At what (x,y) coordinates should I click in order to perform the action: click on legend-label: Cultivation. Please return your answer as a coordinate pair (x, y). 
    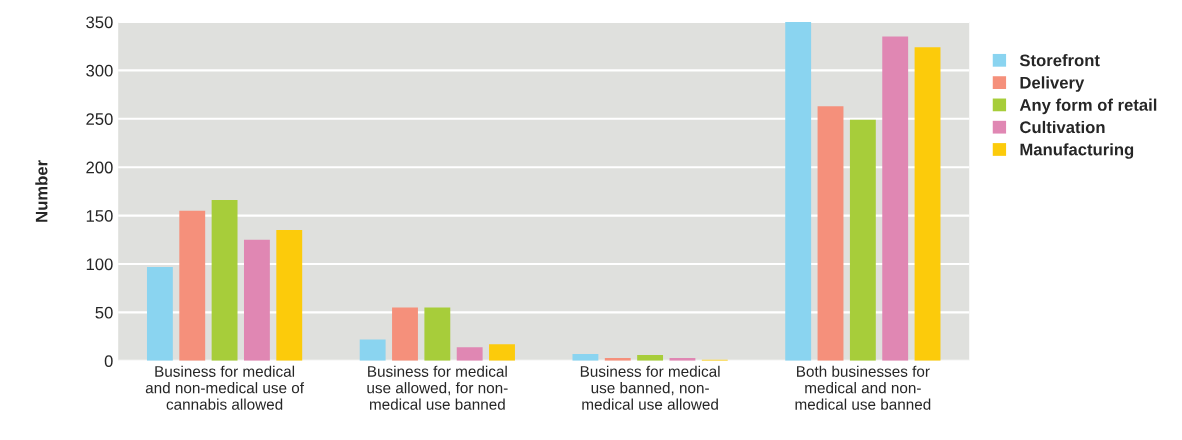
    Looking at the image, I should click on (1062, 127).